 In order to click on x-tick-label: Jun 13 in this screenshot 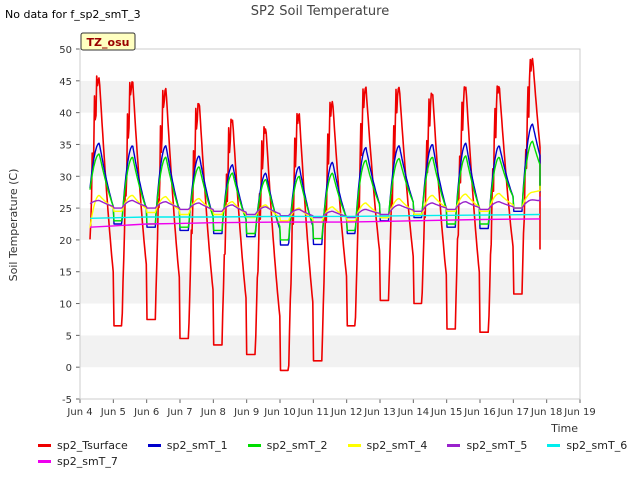, I will do `click(379, 412)`.